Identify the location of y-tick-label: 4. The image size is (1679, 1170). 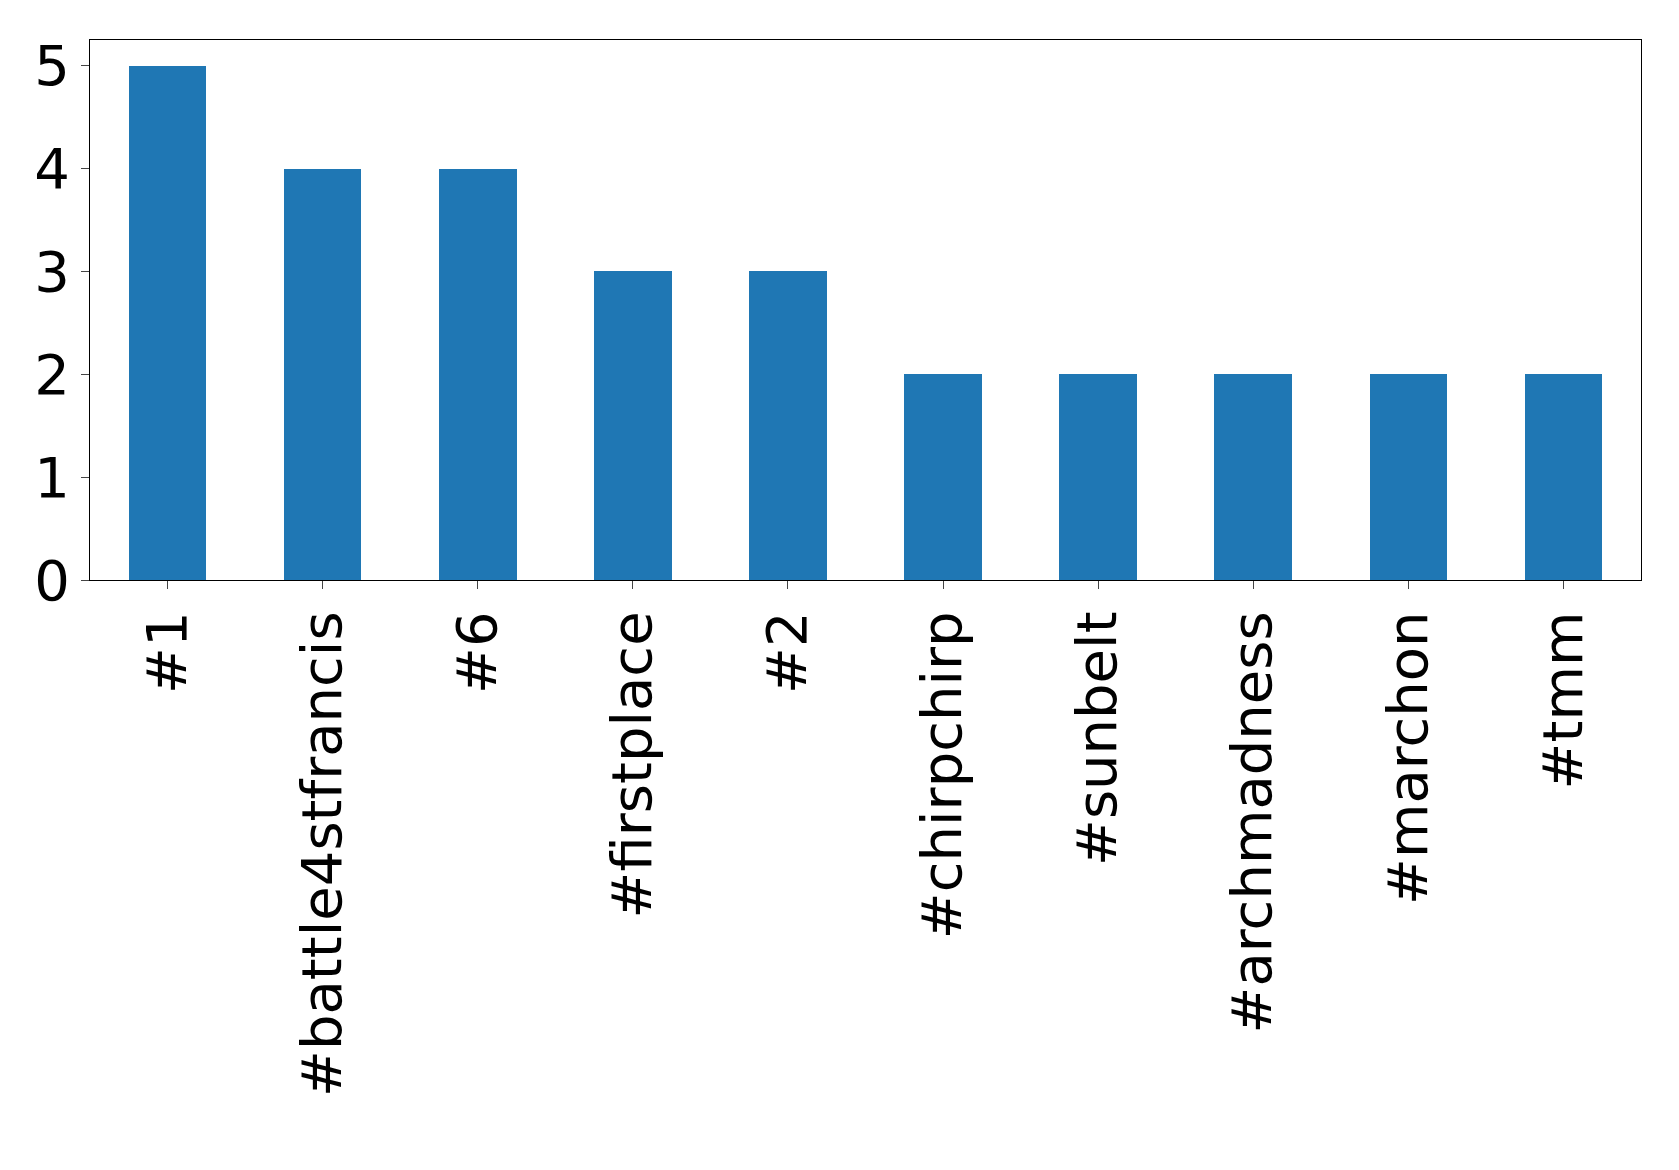
(52, 169).